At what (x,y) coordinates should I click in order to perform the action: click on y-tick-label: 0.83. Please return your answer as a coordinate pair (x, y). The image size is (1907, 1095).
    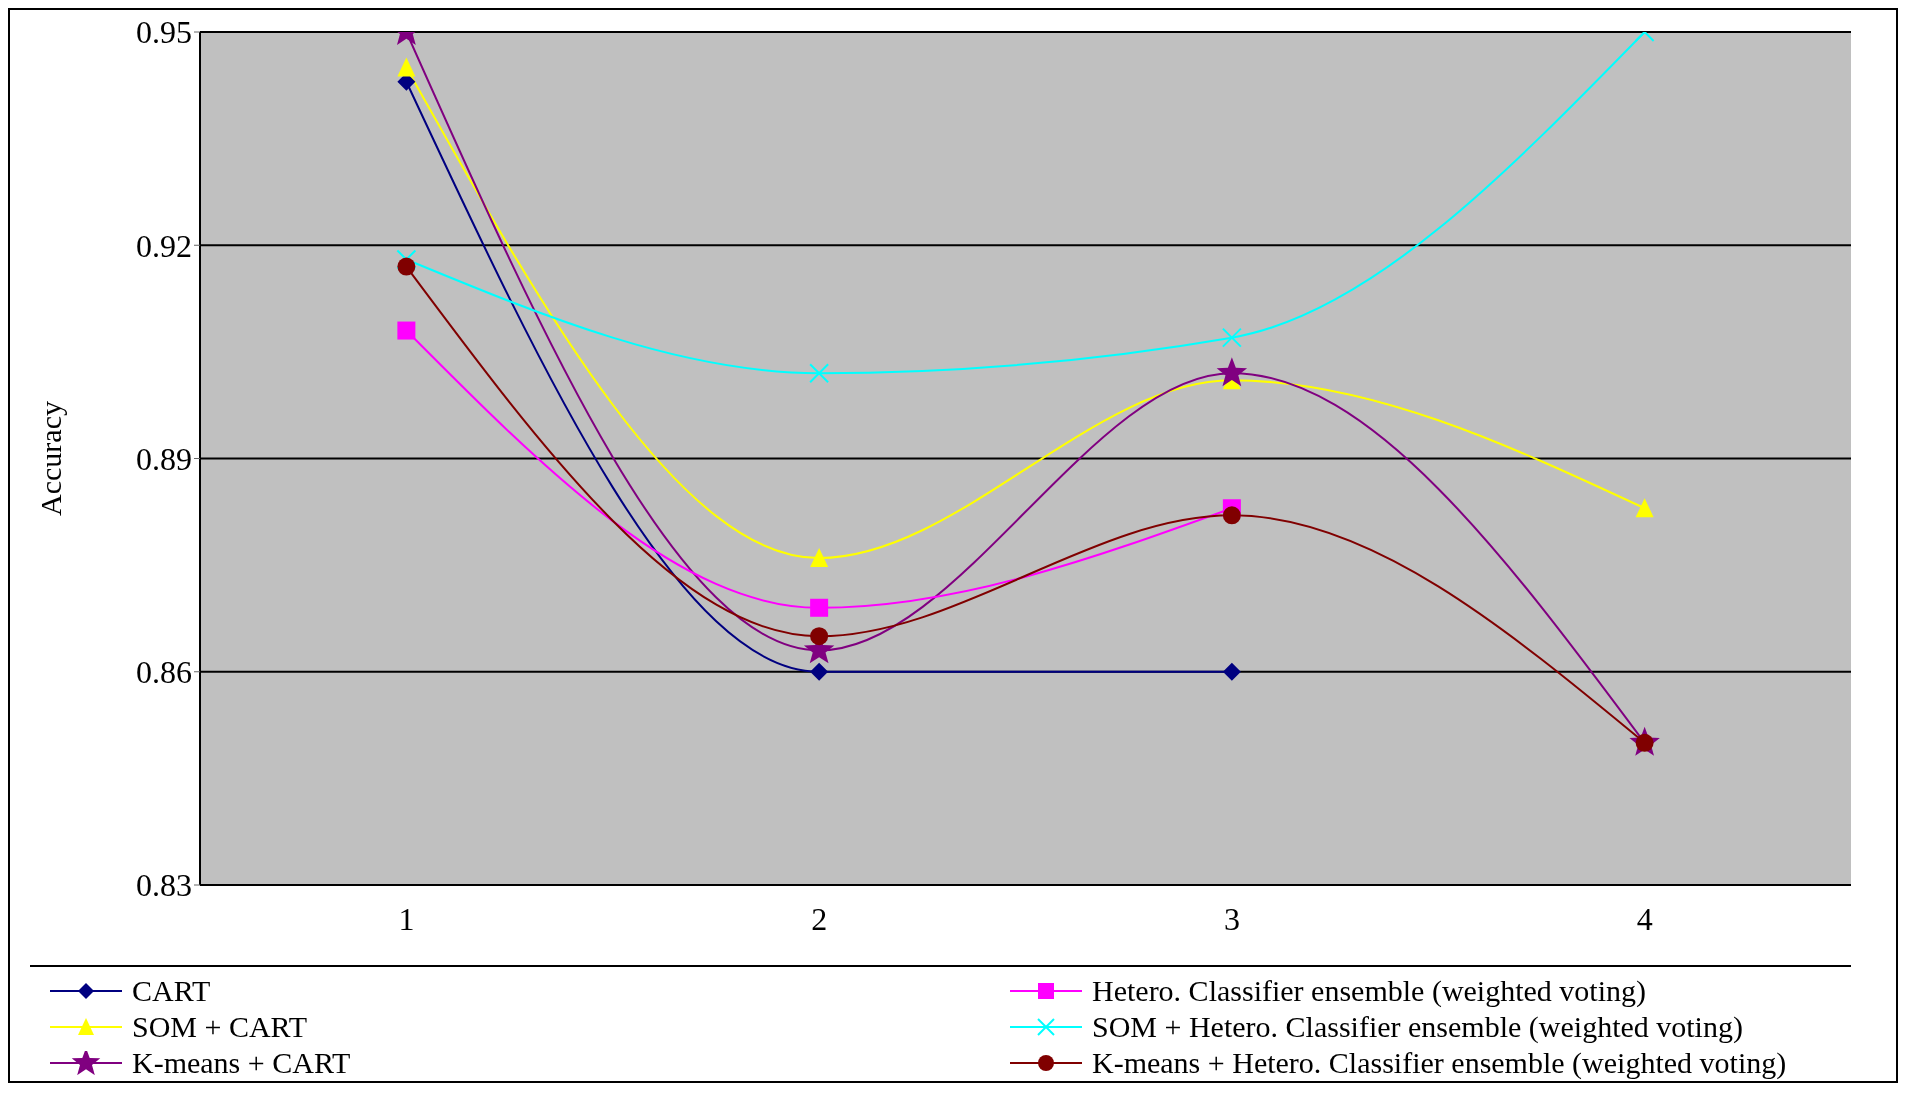
    Looking at the image, I should click on (164, 885).